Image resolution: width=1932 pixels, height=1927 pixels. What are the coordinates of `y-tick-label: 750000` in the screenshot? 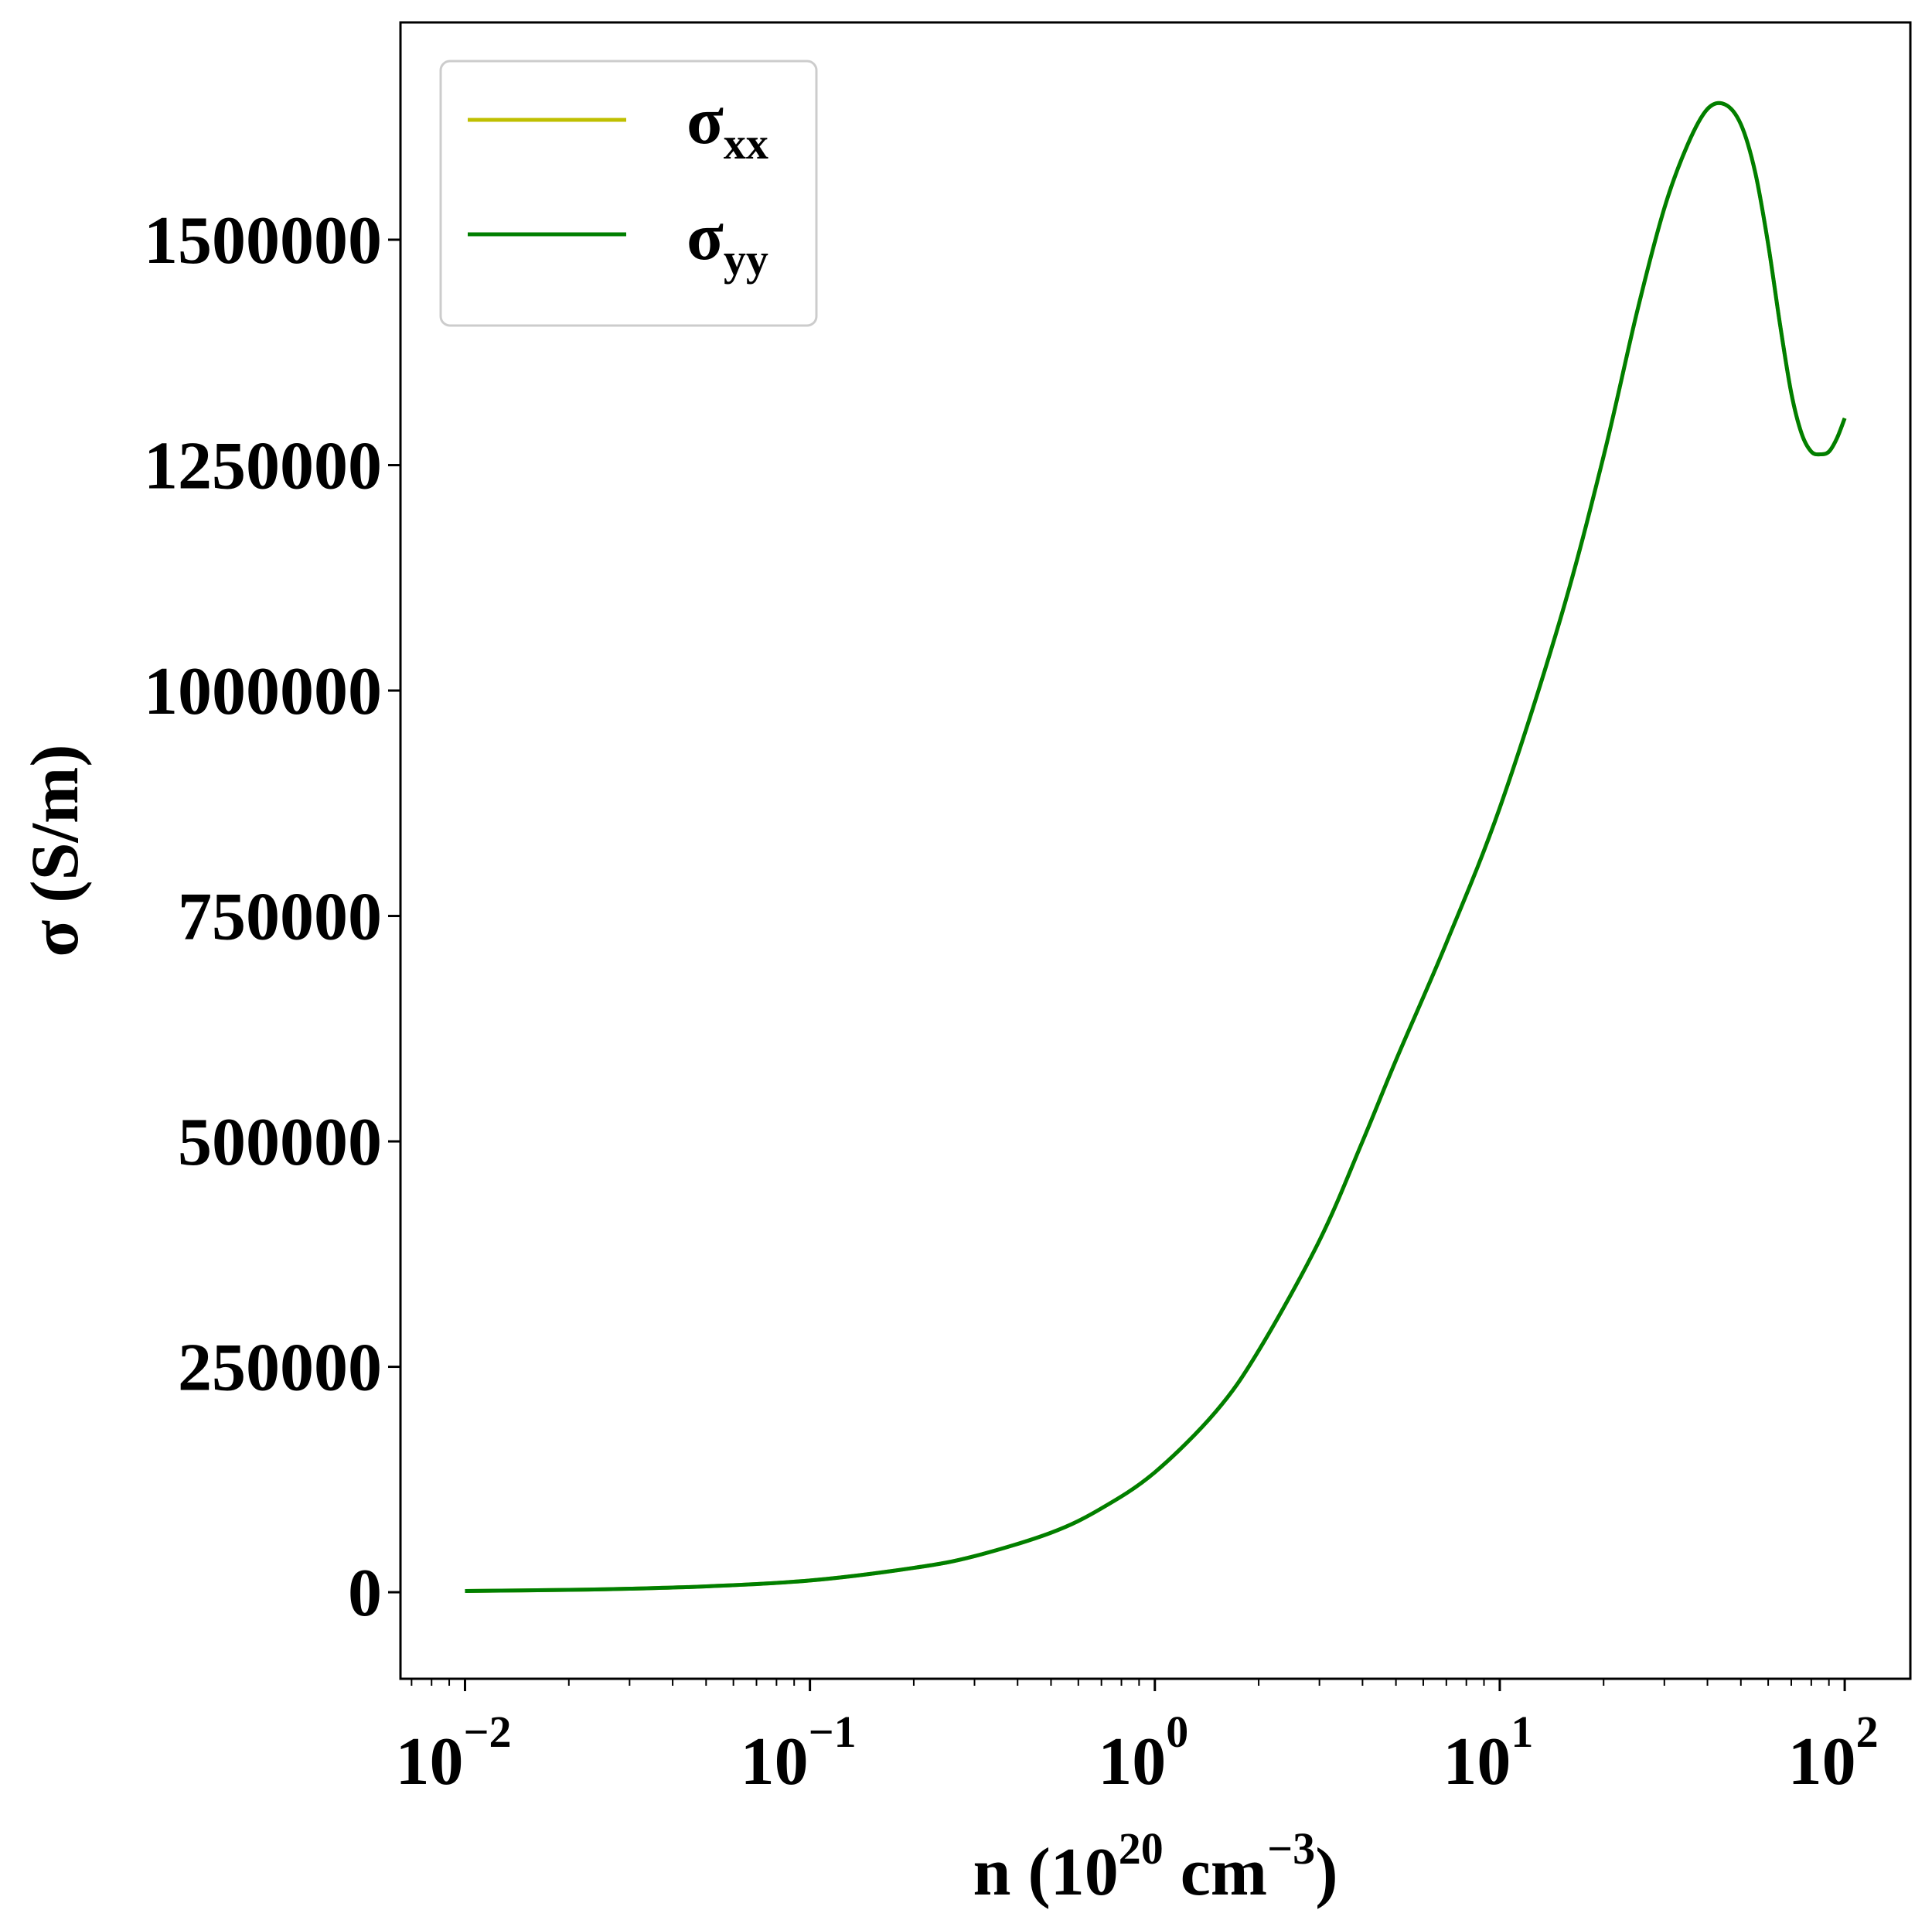 It's located at (280, 917).